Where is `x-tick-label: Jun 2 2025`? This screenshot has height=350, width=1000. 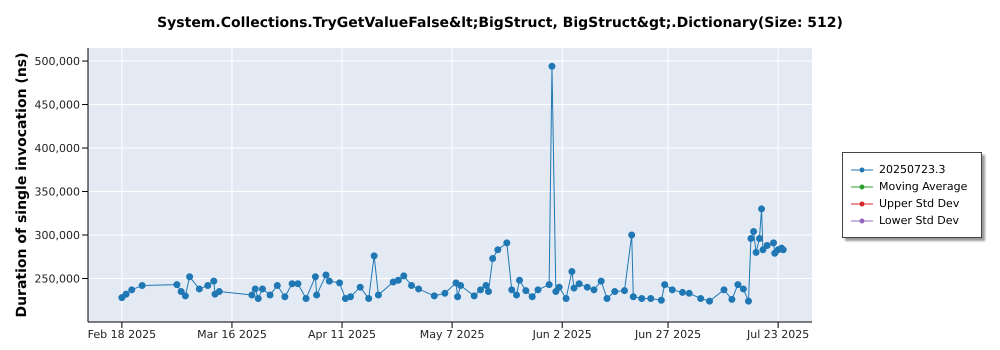 x-tick-label: Jun 2 2025 is located at coordinates (562, 334).